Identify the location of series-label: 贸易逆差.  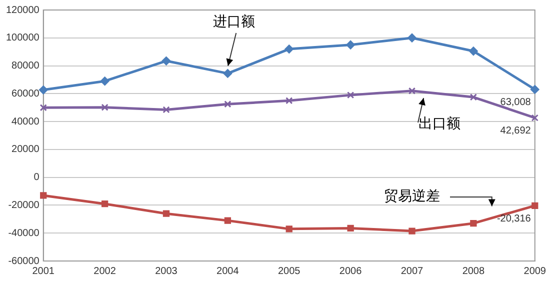
(412, 196).